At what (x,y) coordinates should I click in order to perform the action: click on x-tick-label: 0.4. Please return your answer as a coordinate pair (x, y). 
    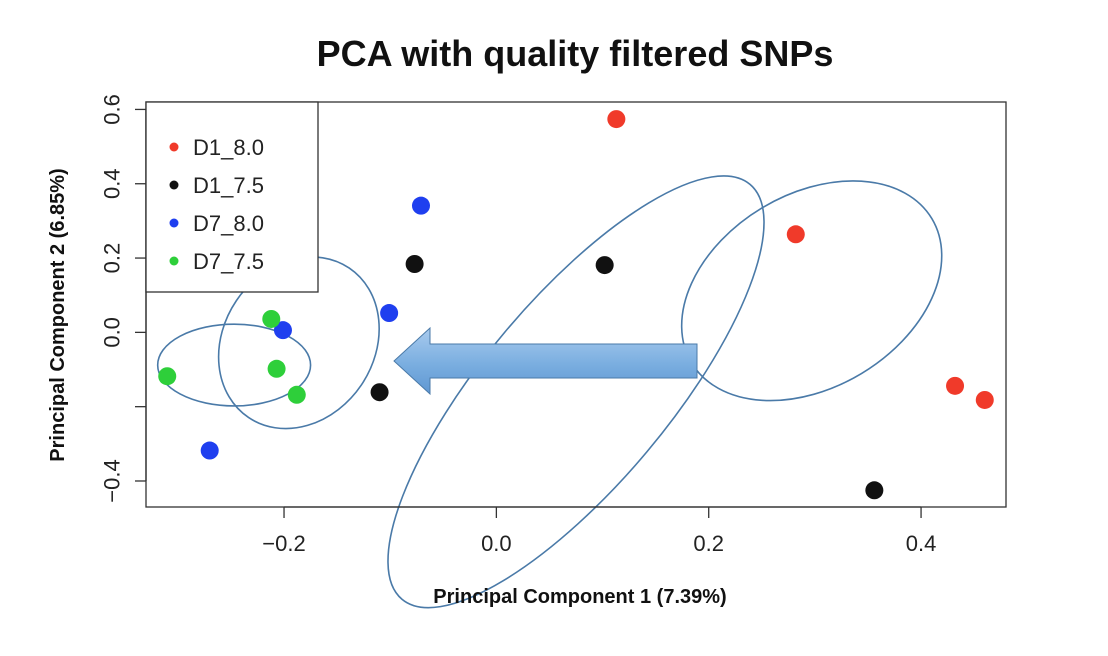
    Looking at the image, I should click on (921, 543).